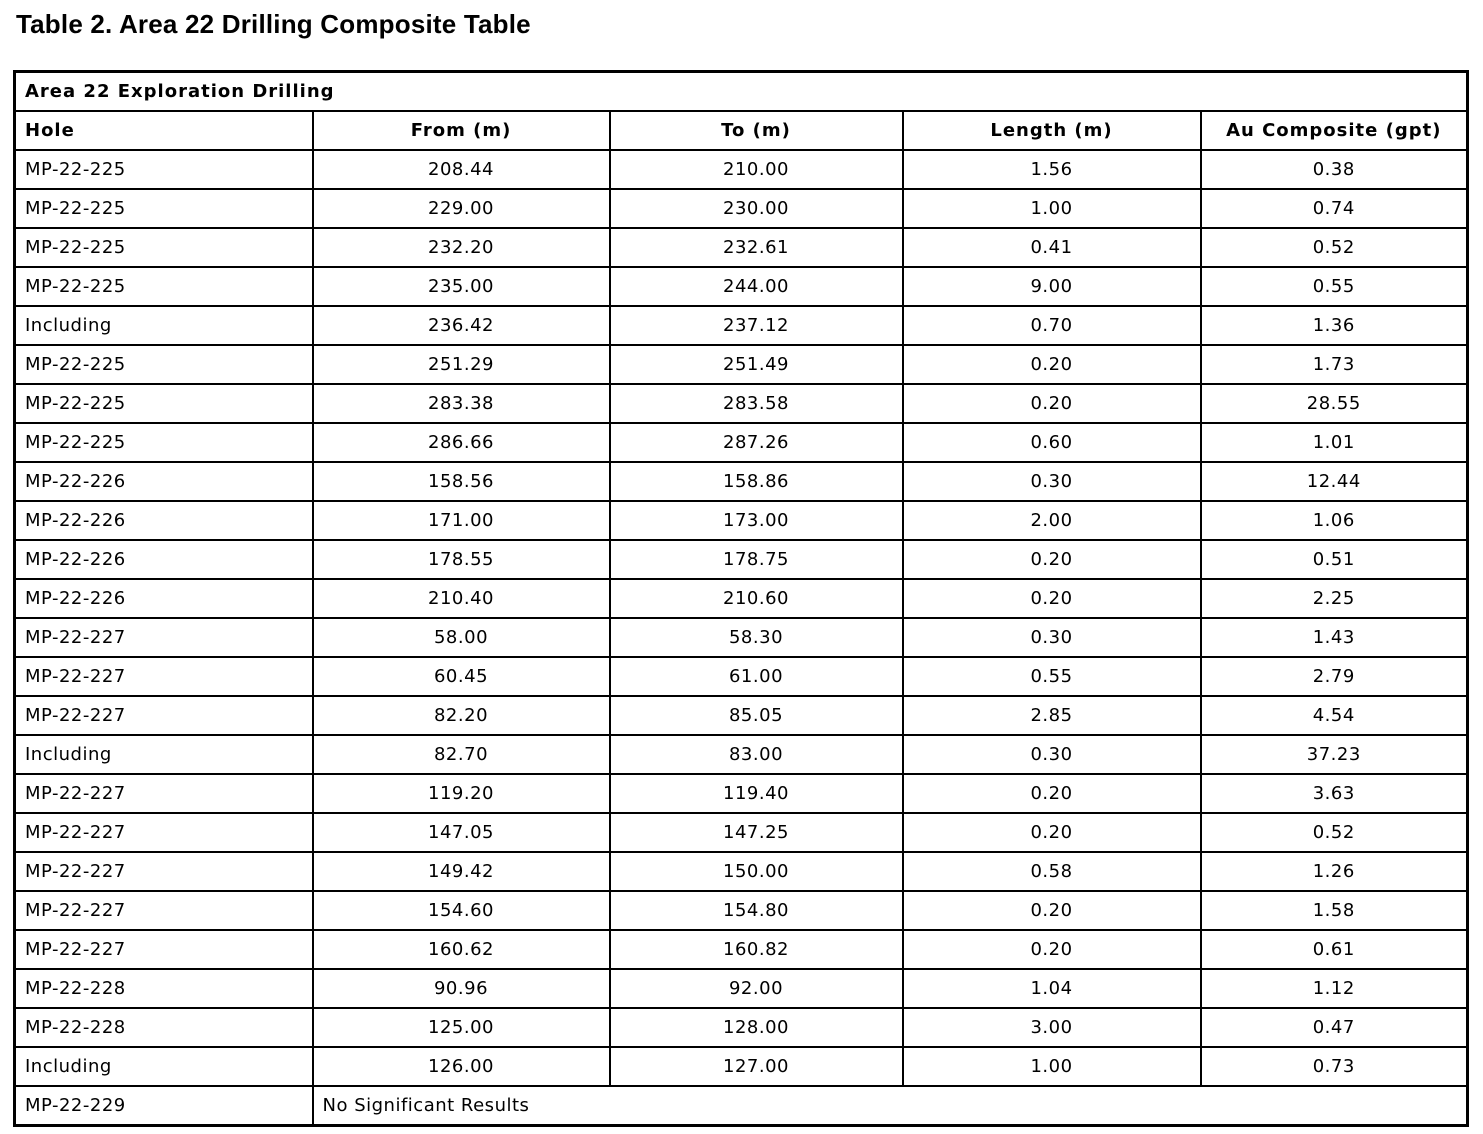  I want to click on table-row: MP-22-228 90.96 92.00 1.04 1.12, so click(741, 988).